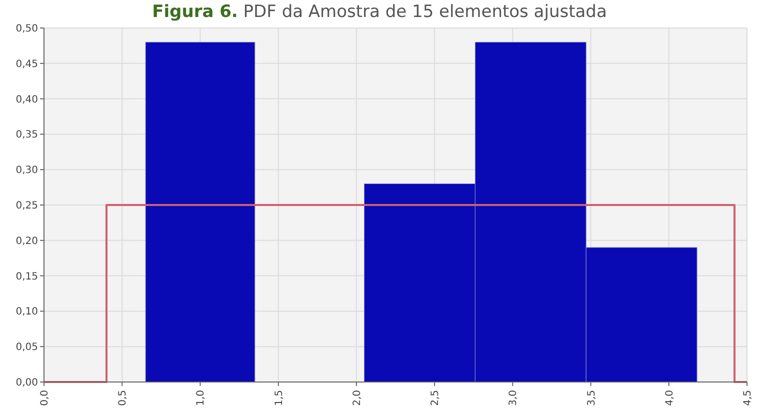  Describe the element at coordinates (27, 312) in the screenshot. I see `y-tick-label: 0,10` at that location.